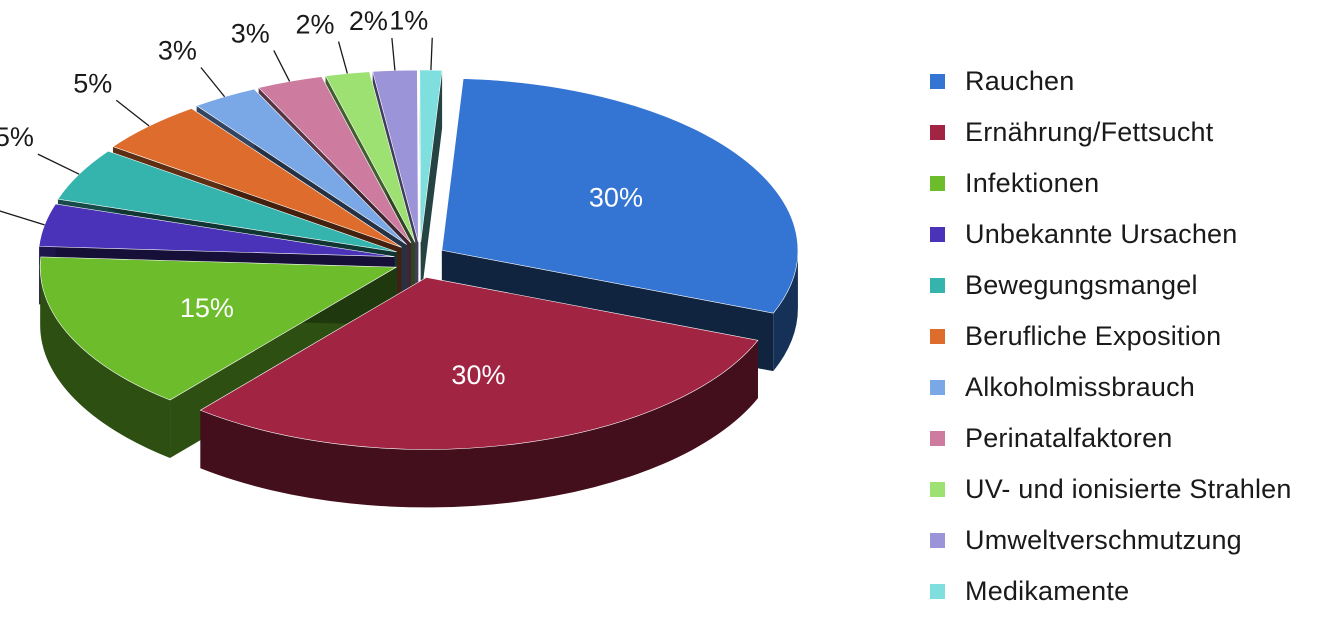 The width and height of the screenshot is (1333, 617). I want to click on legend-item-unbekannte-ursachen: Unbekannte Ursachen, so click(1130, 234).